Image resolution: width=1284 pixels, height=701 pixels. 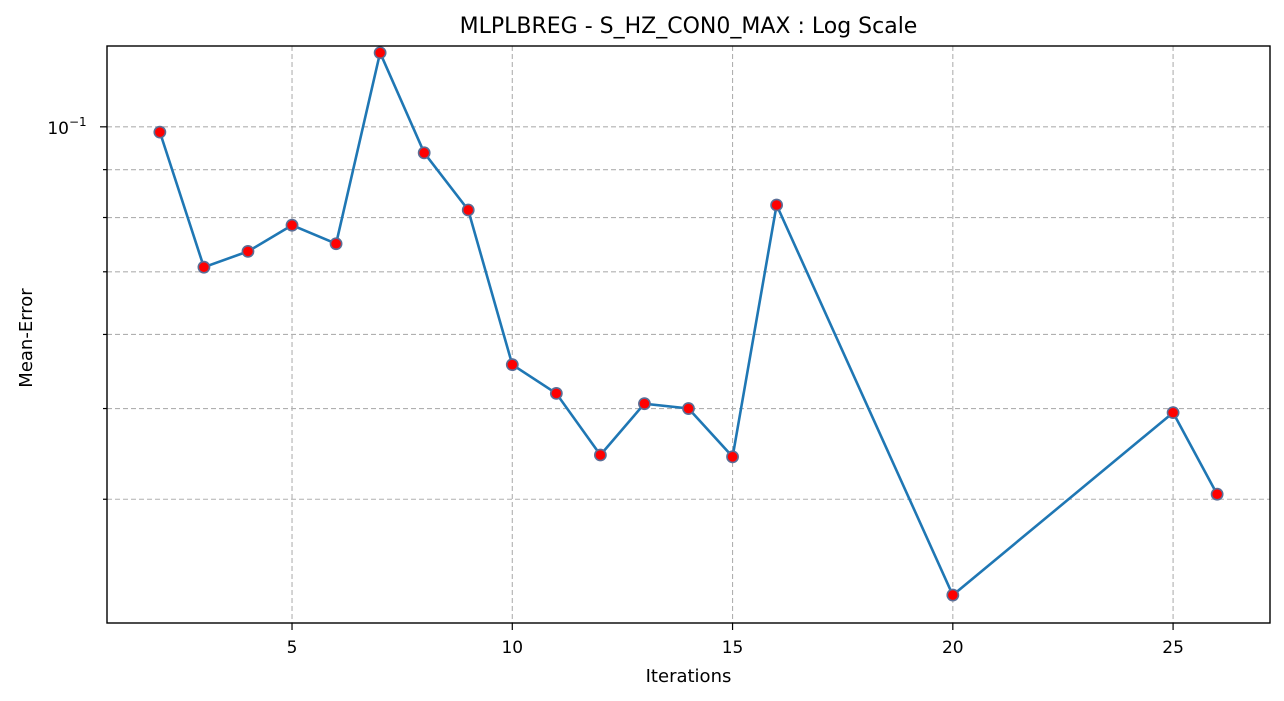 I want to click on x-axis-label: Iterations, so click(x=689, y=676).